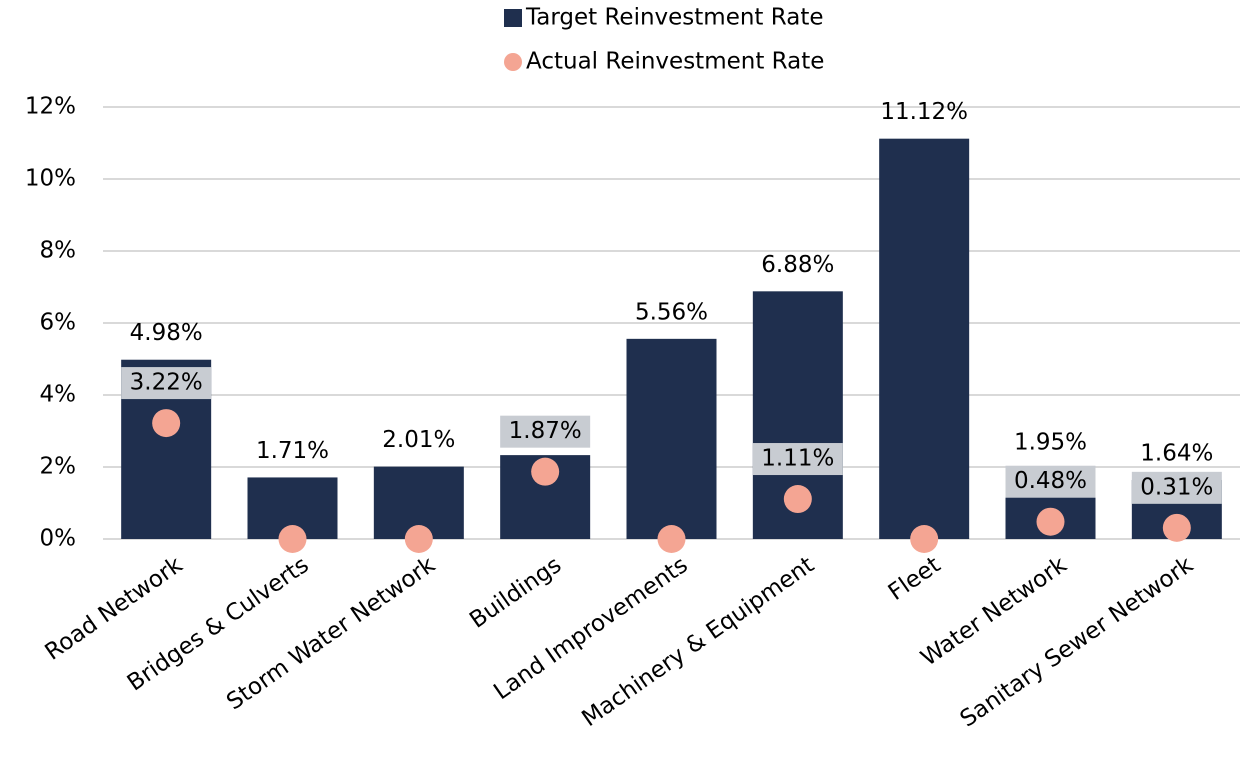 The width and height of the screenshot is (1245, 769). I want to click on bar-value-label: 1.95%, so click(1050, 442).